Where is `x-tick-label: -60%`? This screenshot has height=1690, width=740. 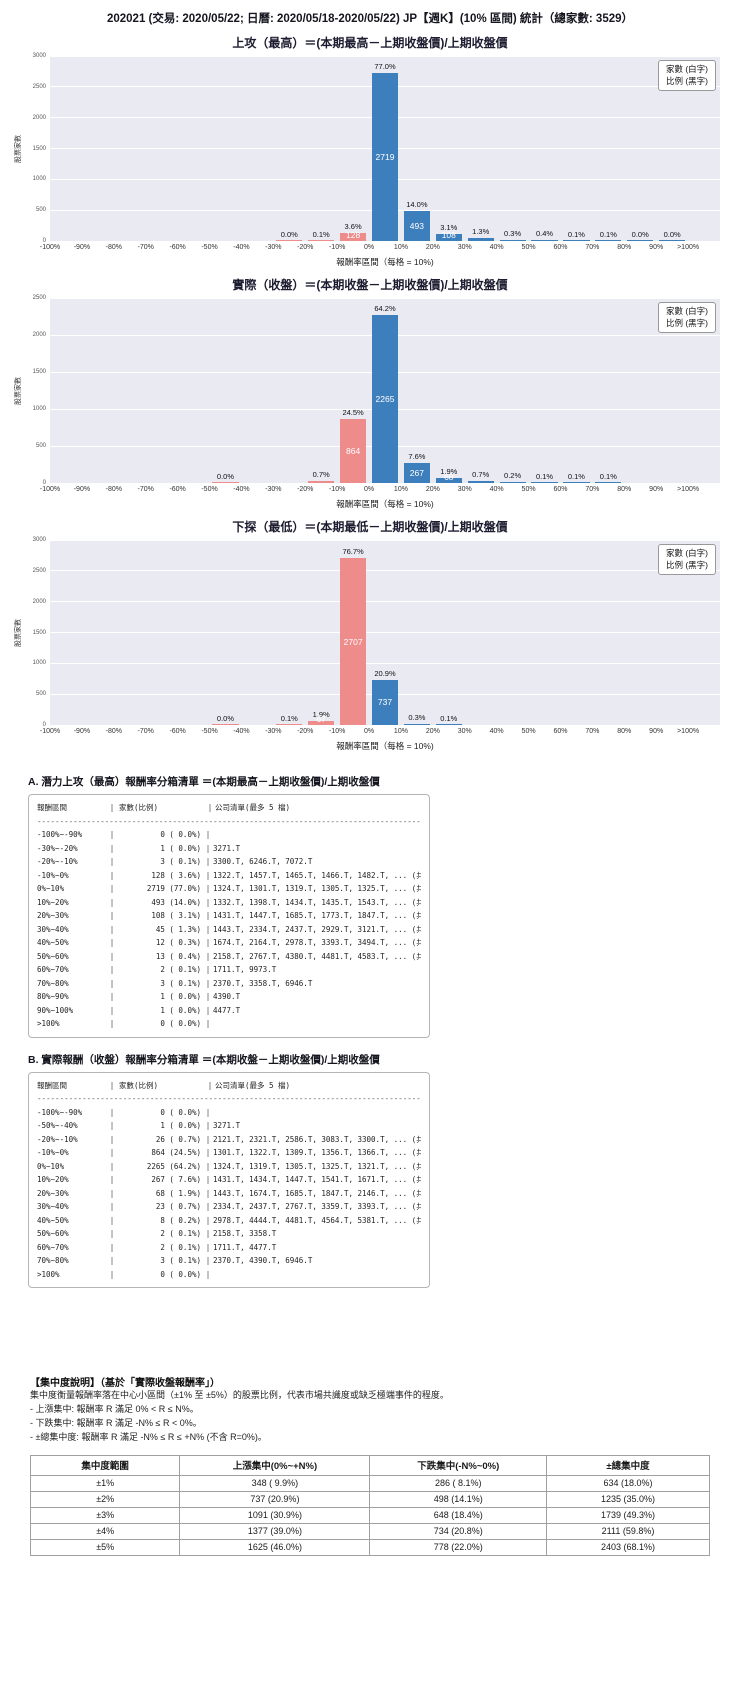 x-tick-label: -60% is located at coordinates (177, 247).